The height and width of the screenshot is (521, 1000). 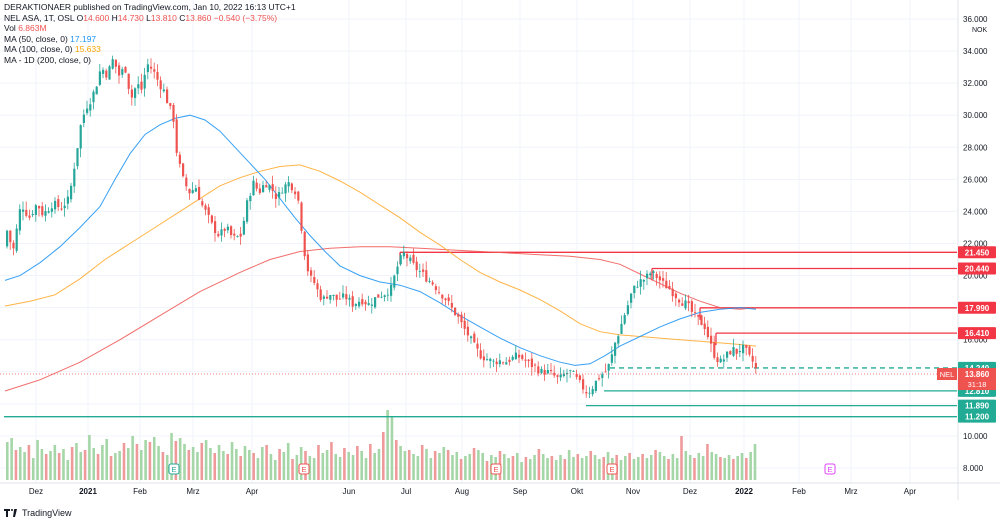 I want to click on y-tick-label: 8.000, so click(x=973, y=468).